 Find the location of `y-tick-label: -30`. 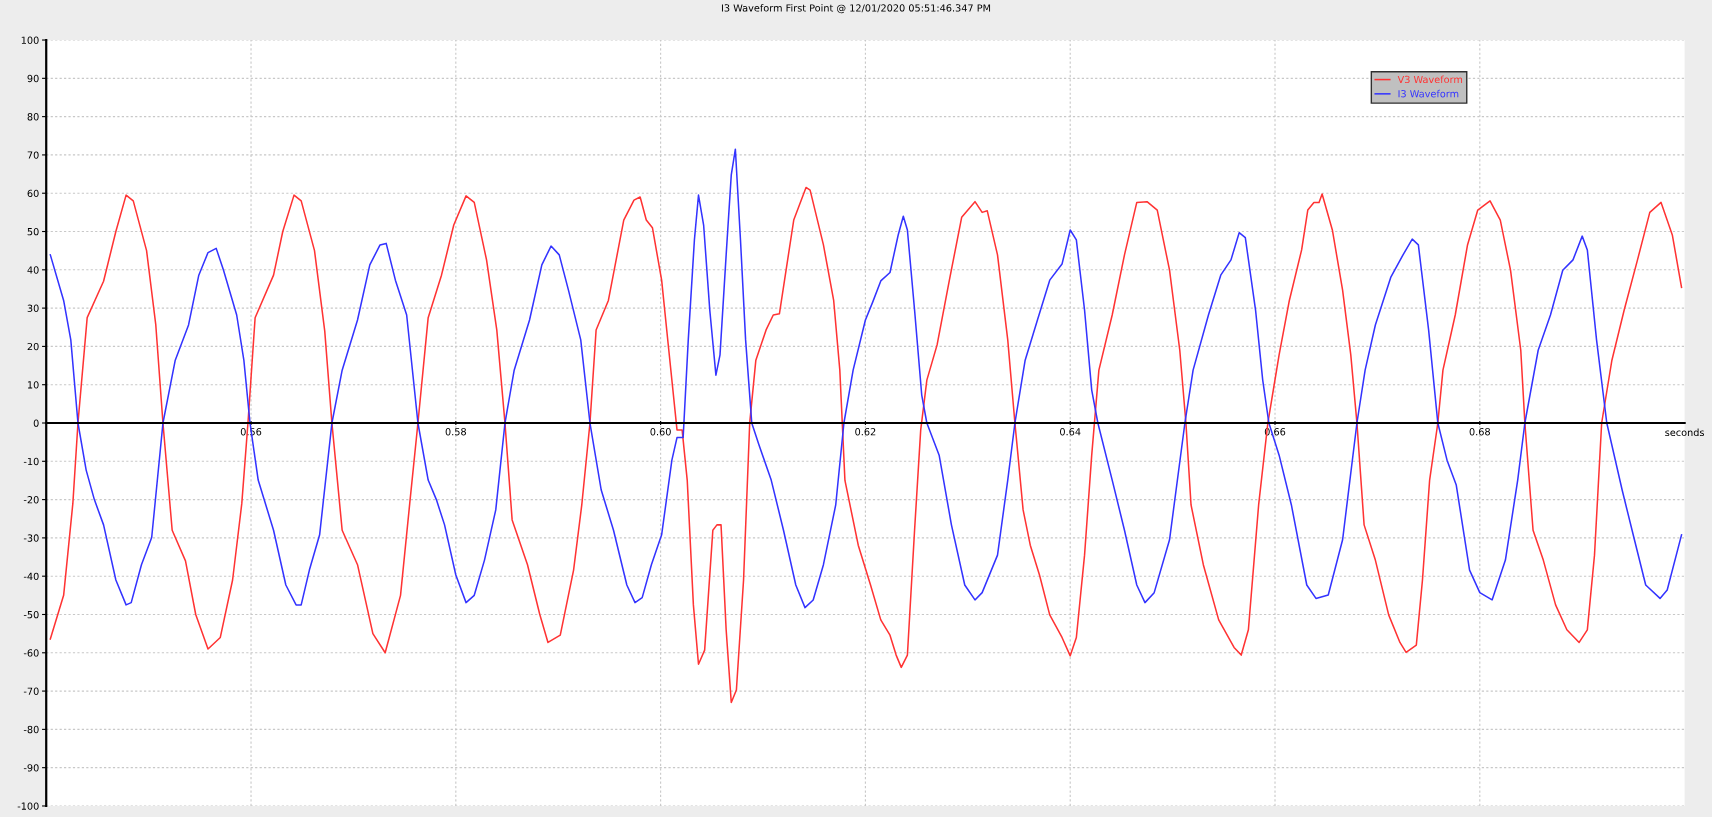

y-tick-label: -30 is located at coordinates (31, 538).